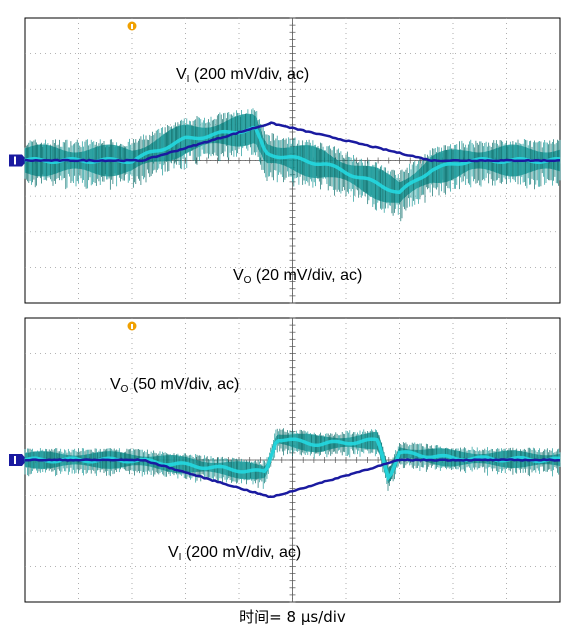  Describe the element at coordinates (174, 385) in the screenshot. I see `series-label: VO (50 mV/div, ac)` at that location.